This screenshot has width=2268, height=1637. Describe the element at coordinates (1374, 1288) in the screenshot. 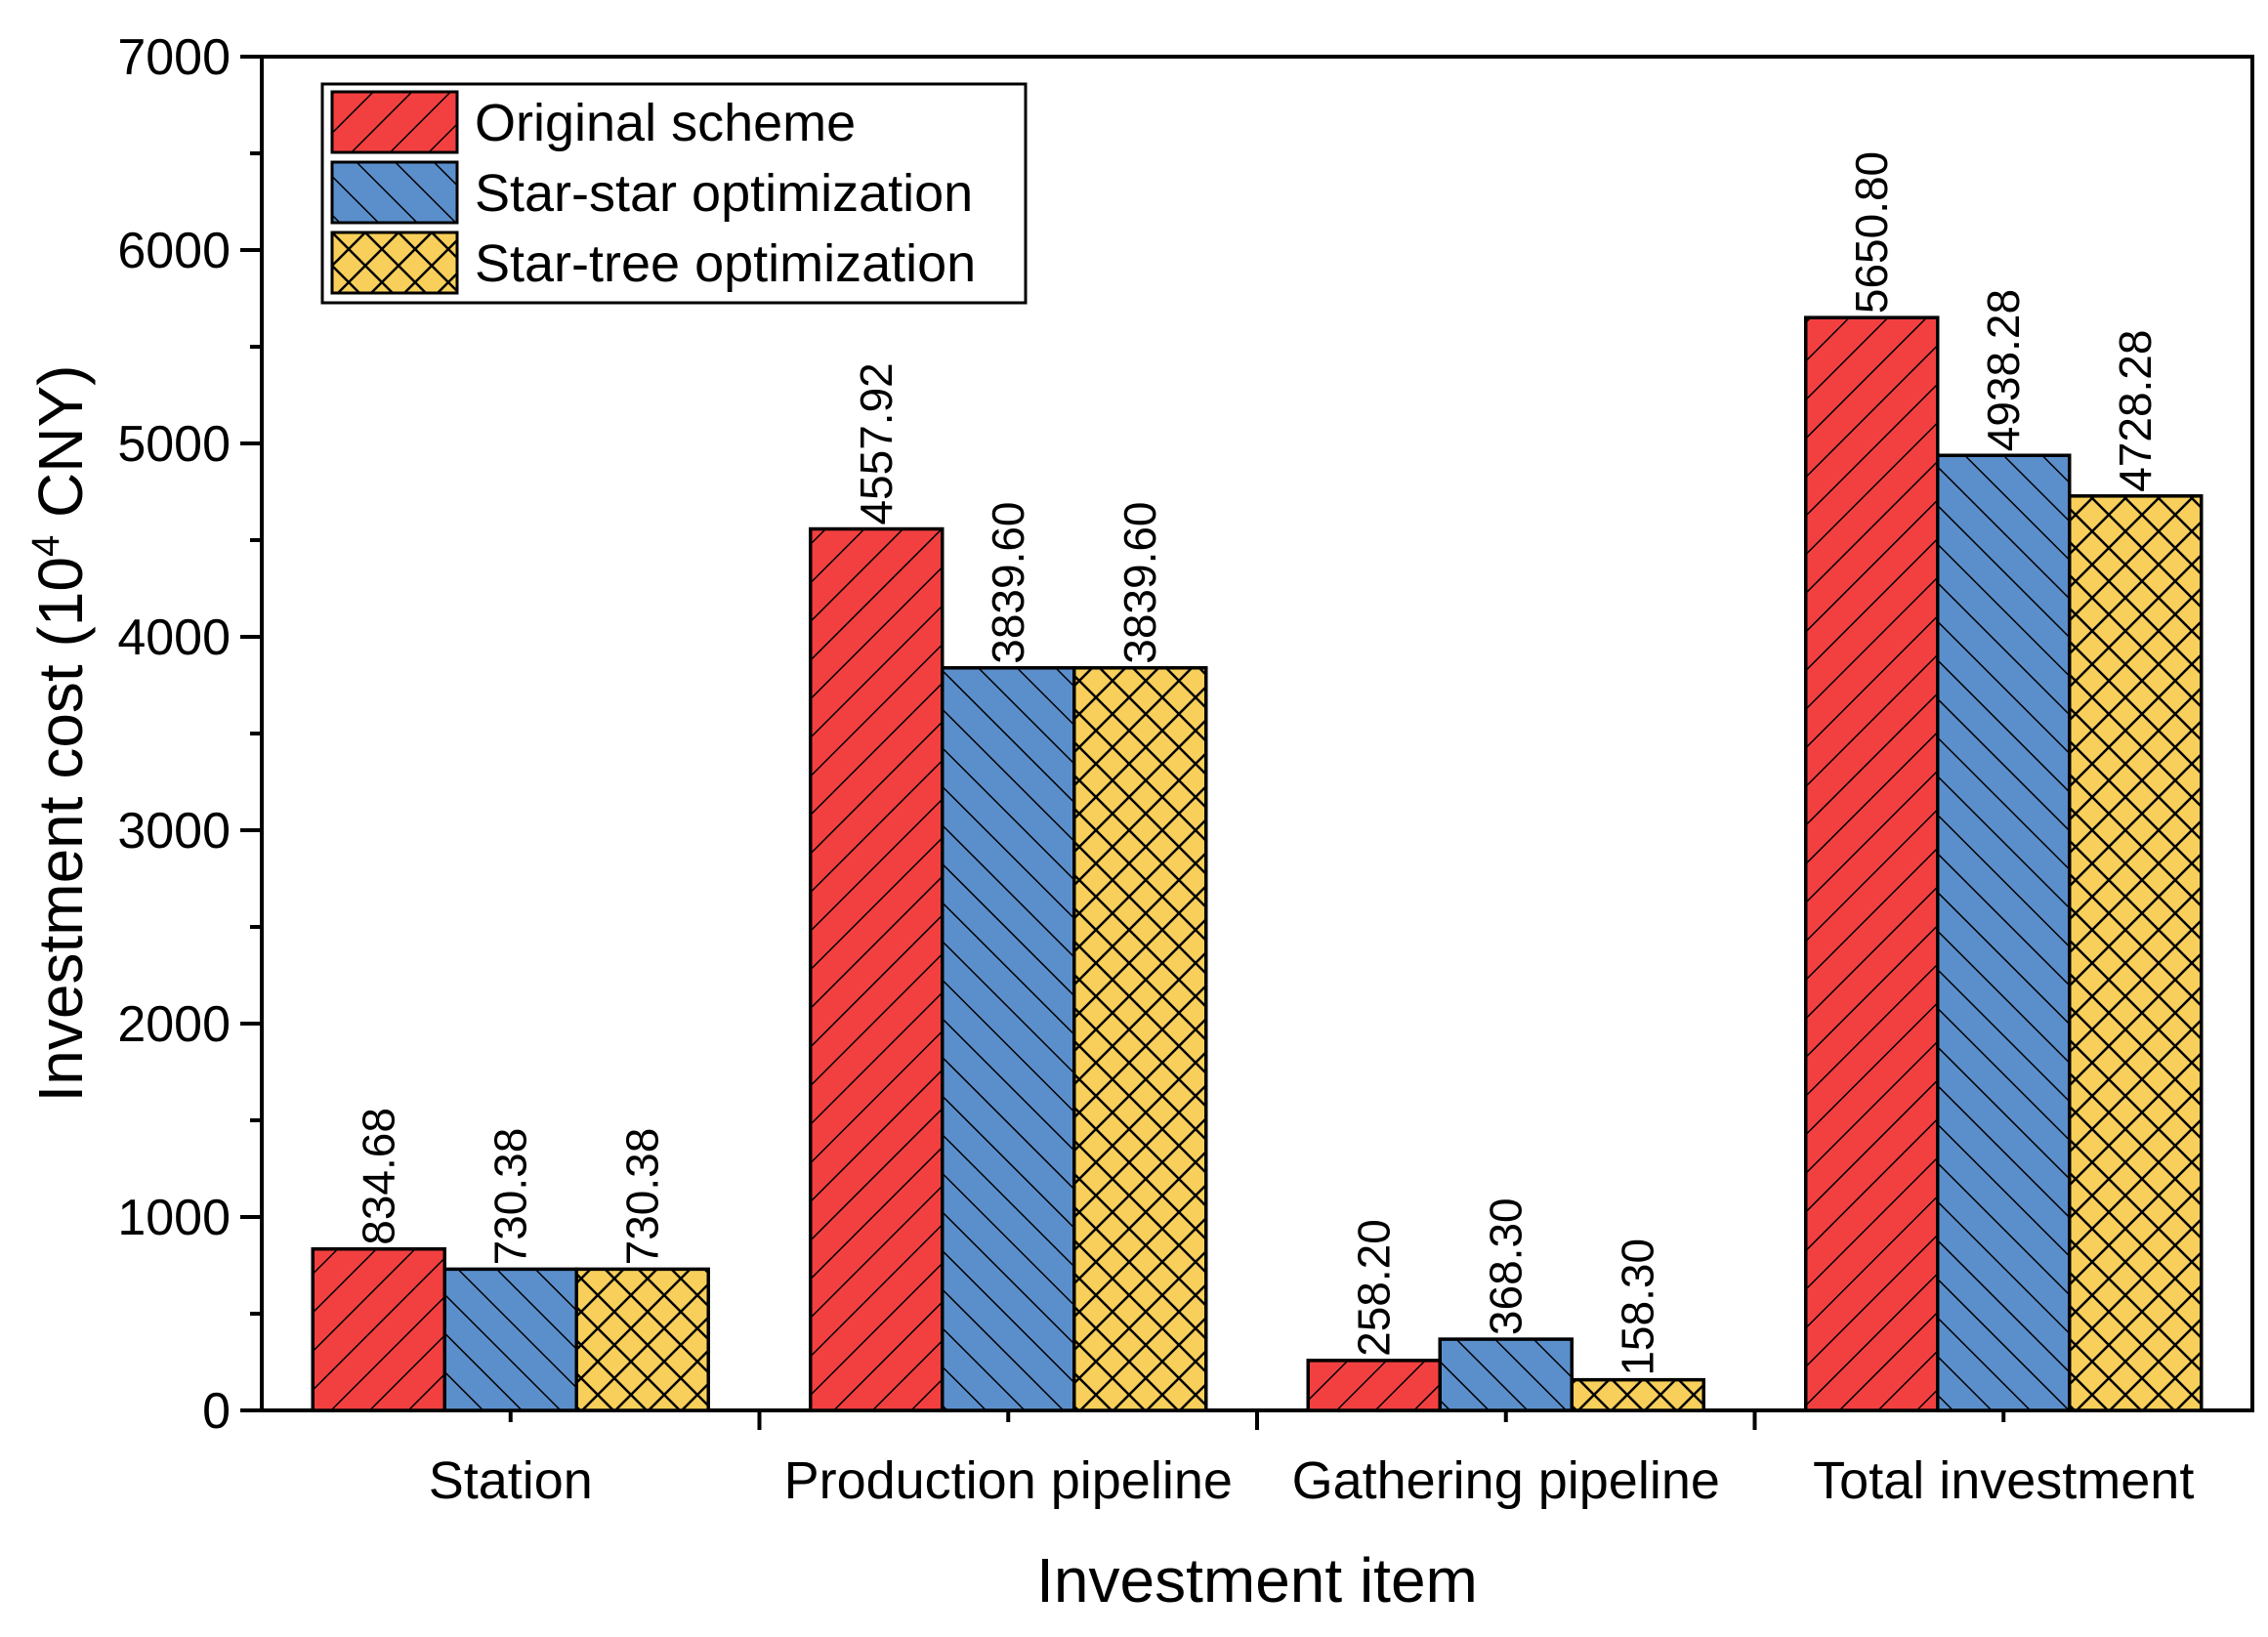

I see `data-label: 258.20` at that location.